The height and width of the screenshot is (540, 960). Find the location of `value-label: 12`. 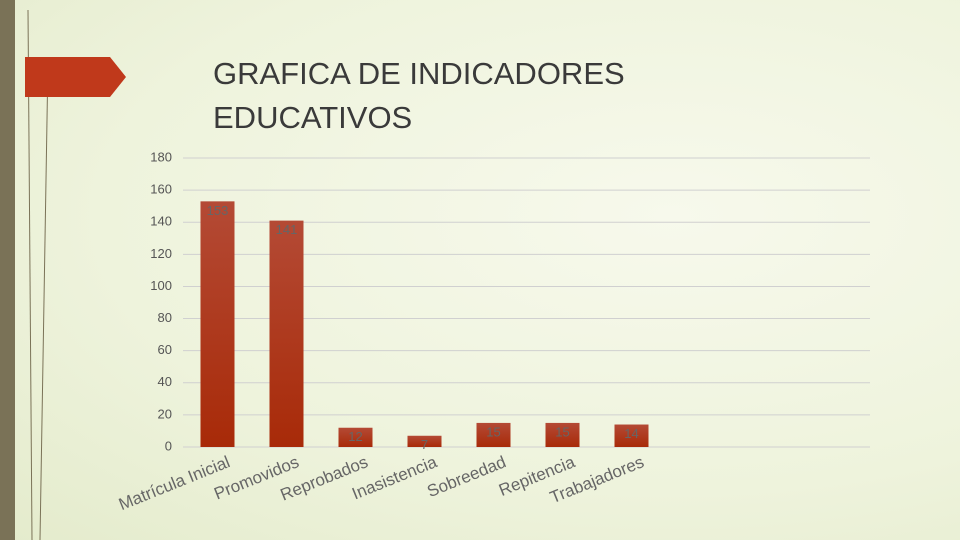

value-label: 12 is located at coordinates (355, 436).